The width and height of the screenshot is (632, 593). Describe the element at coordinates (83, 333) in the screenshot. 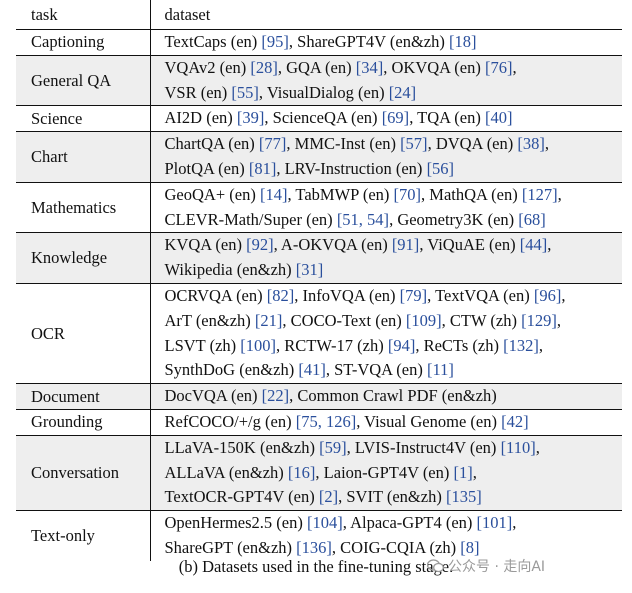

I see `task-cell: OCR` at that location.